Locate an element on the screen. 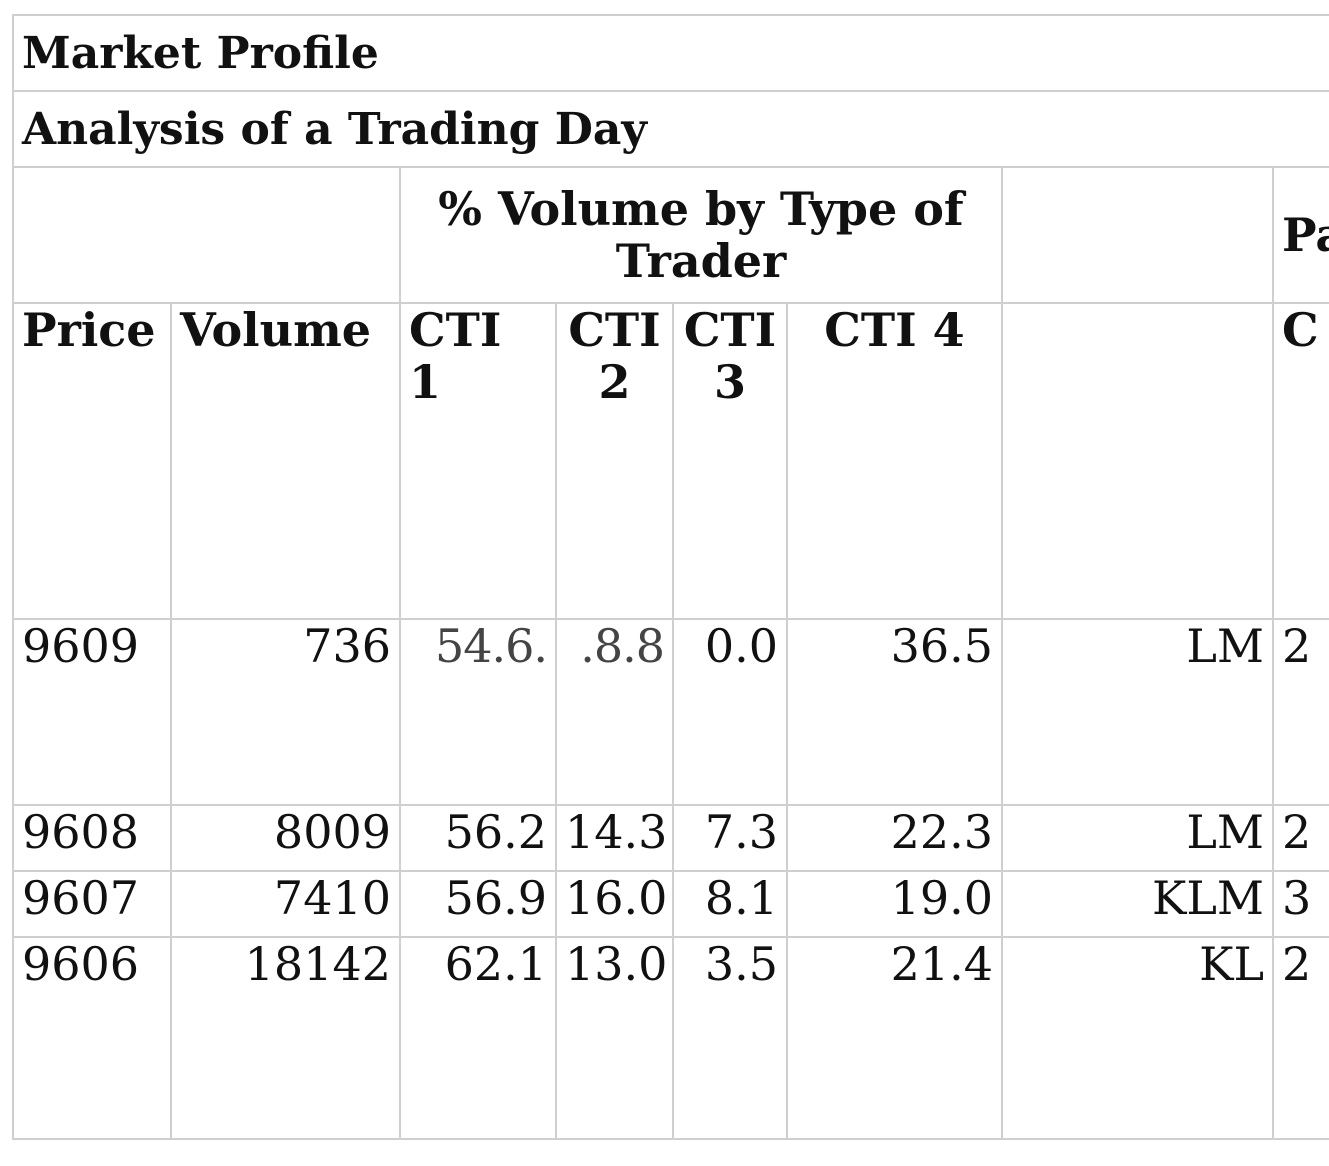 The height and width of the screenshot is (1166, 1329). col-header-cti2: CTI 2 is located at coordinates (614, 461).